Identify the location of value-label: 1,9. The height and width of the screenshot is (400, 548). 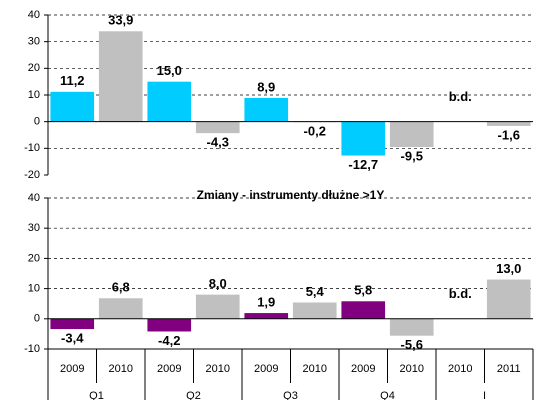
(266, 301).